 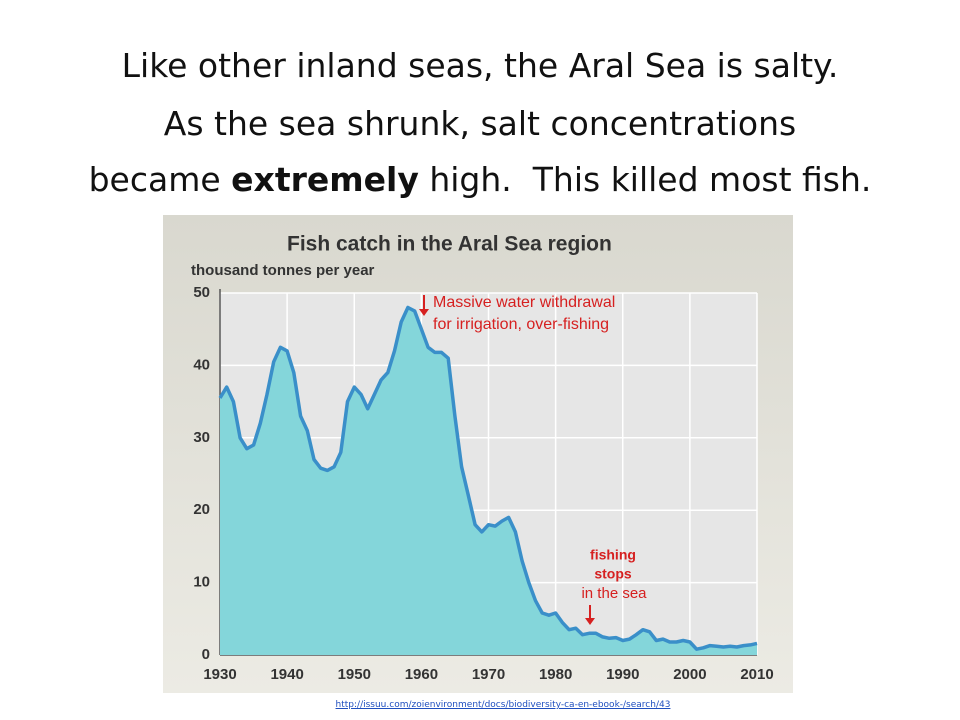 I want to click on title-emphasis: extremely, so click(x=325, y=179).